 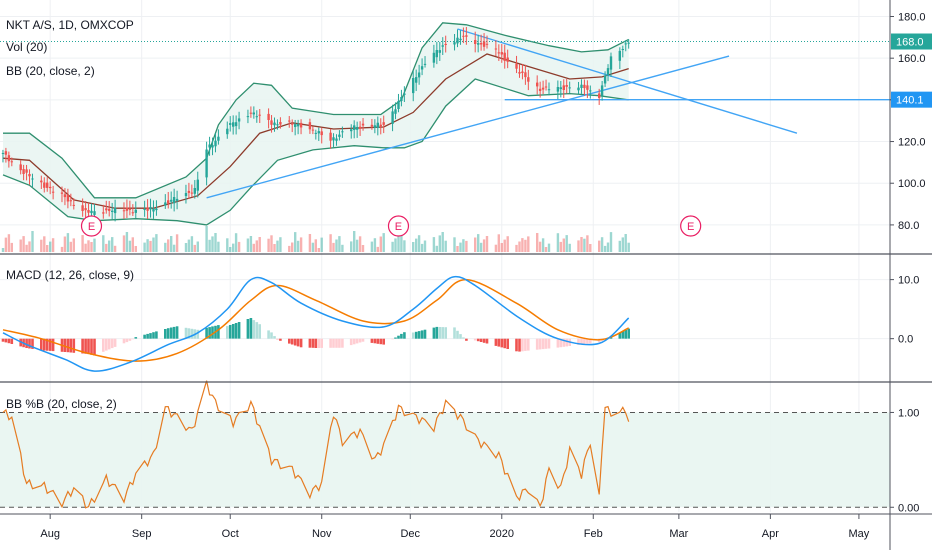 I want to click on price-tick-label: 160.0, so click(x=912, y=59).